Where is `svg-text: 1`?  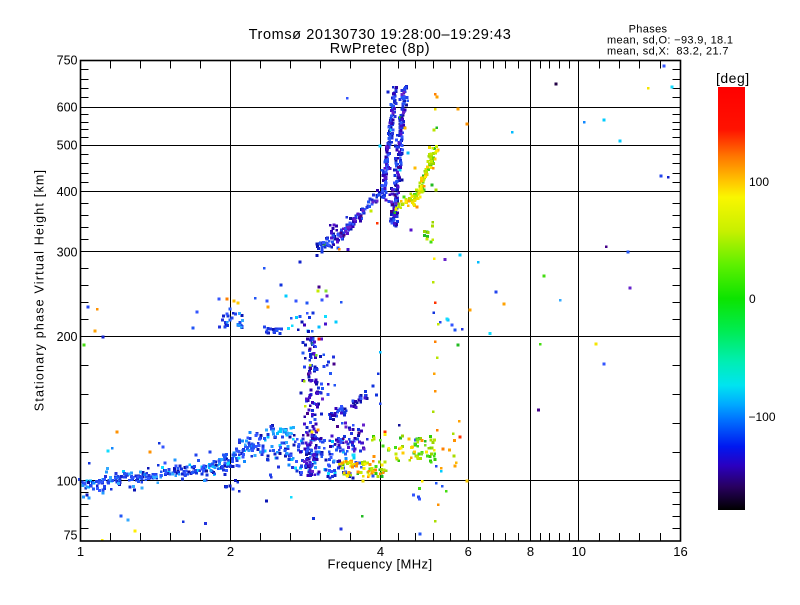 svg-text: 1 is located at coordinates (80, 551).